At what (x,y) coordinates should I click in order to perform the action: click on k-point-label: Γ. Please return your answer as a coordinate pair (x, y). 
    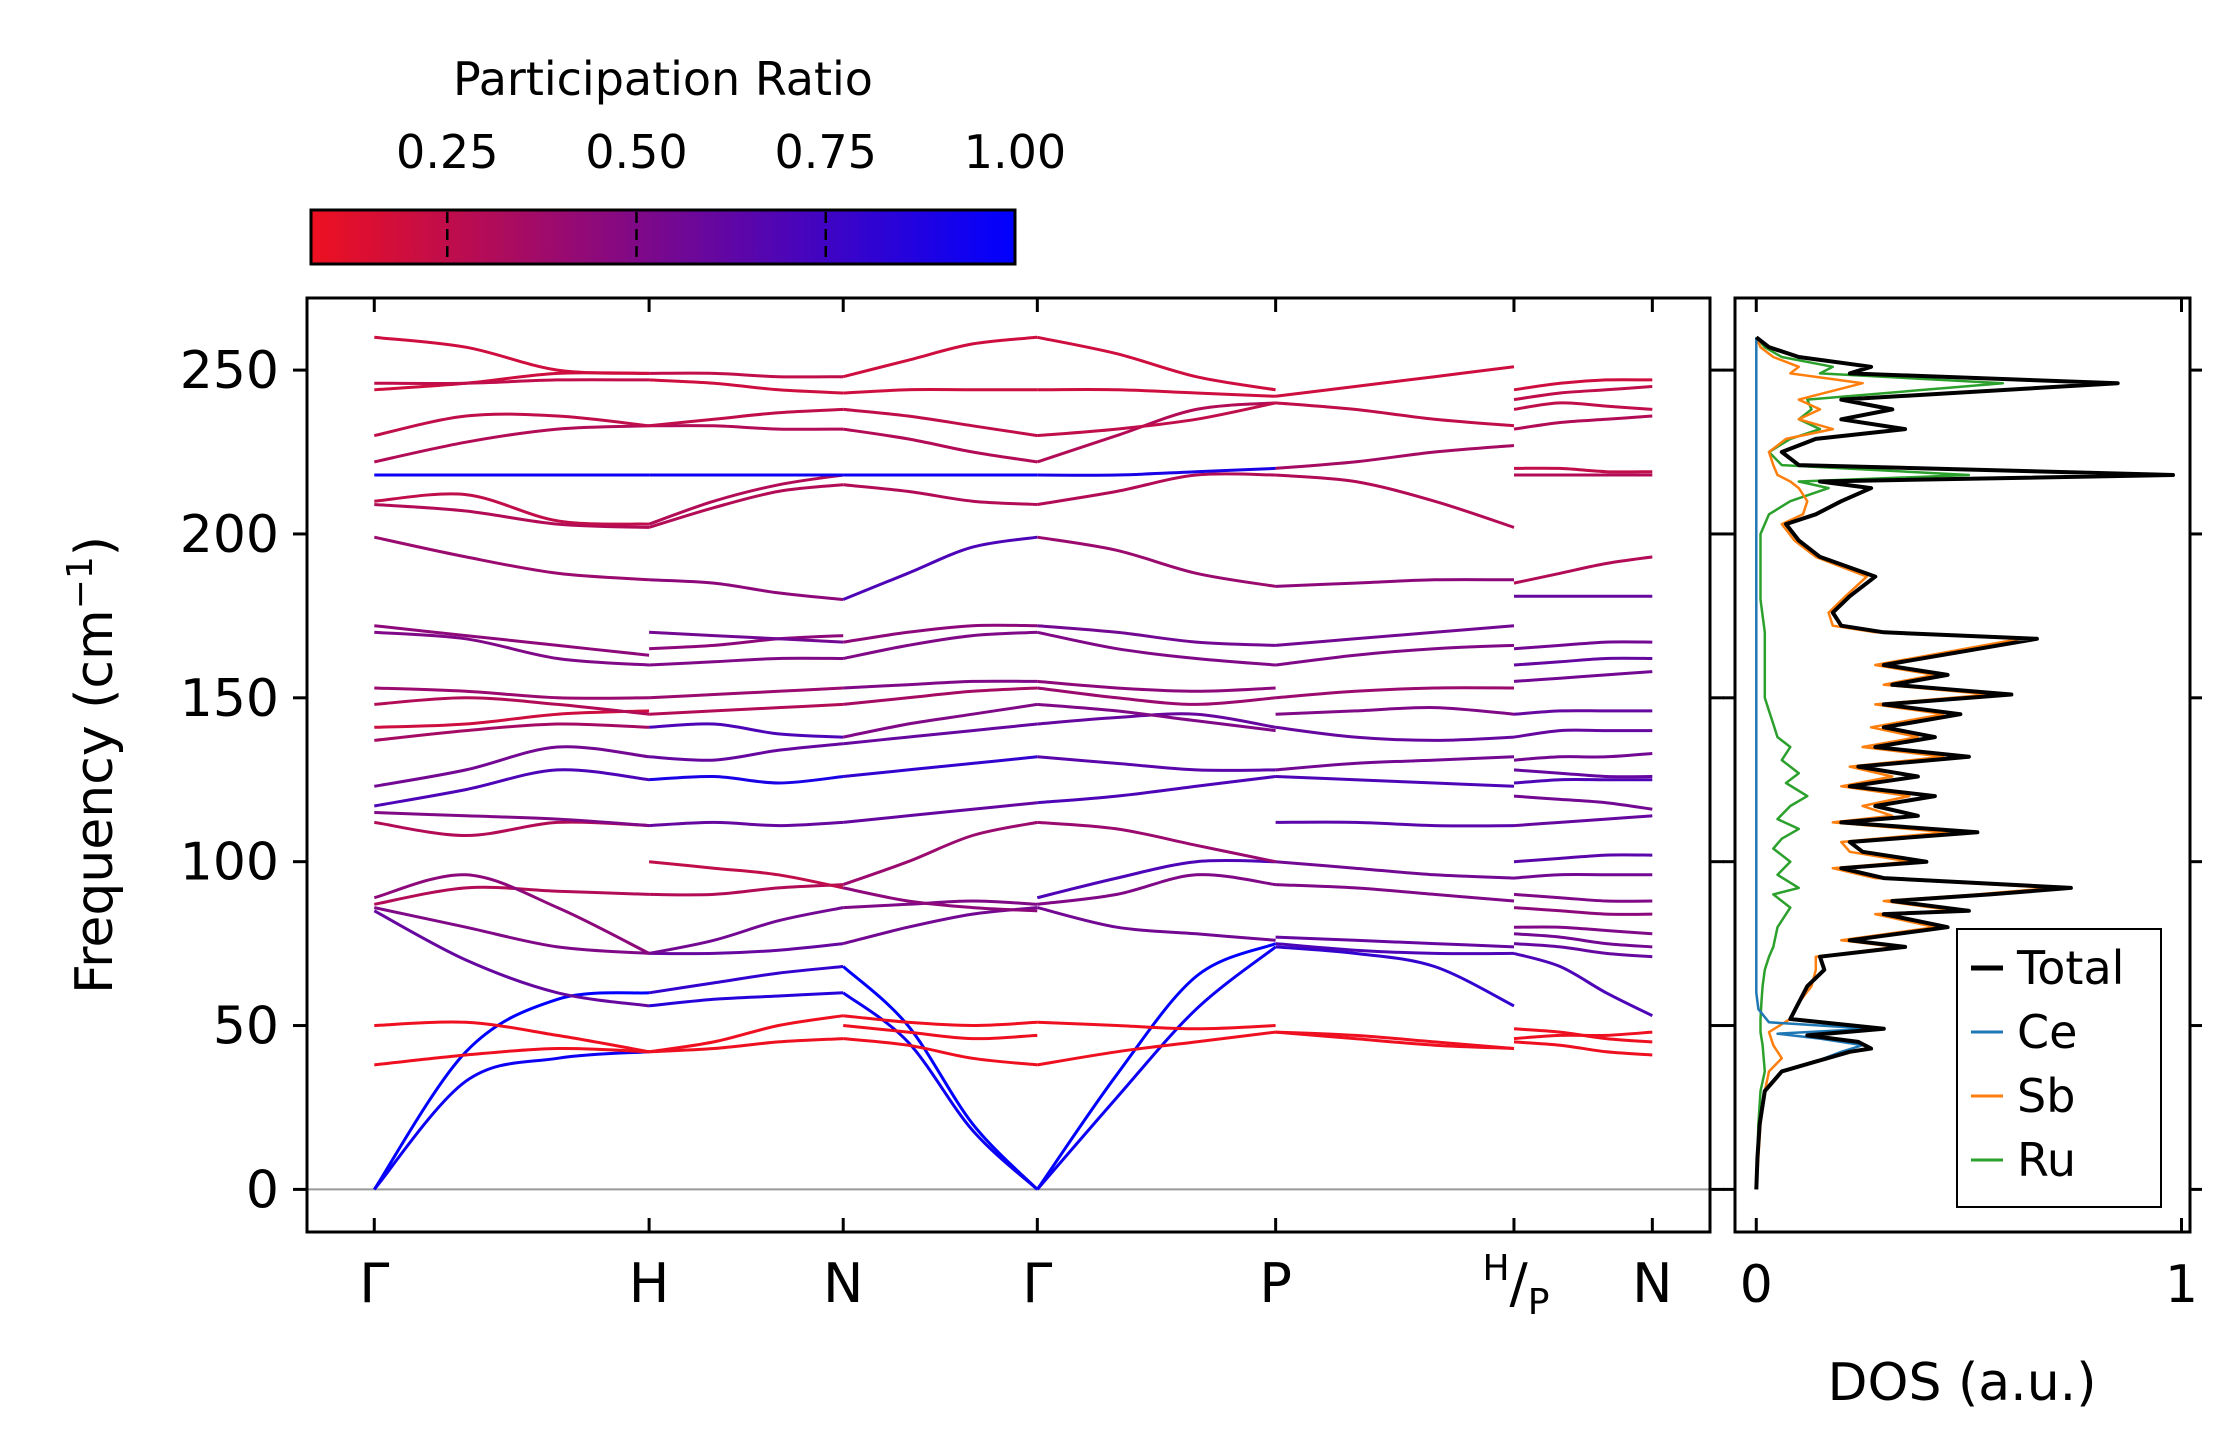
    Looking at the image, I should click on (1037, 1283).